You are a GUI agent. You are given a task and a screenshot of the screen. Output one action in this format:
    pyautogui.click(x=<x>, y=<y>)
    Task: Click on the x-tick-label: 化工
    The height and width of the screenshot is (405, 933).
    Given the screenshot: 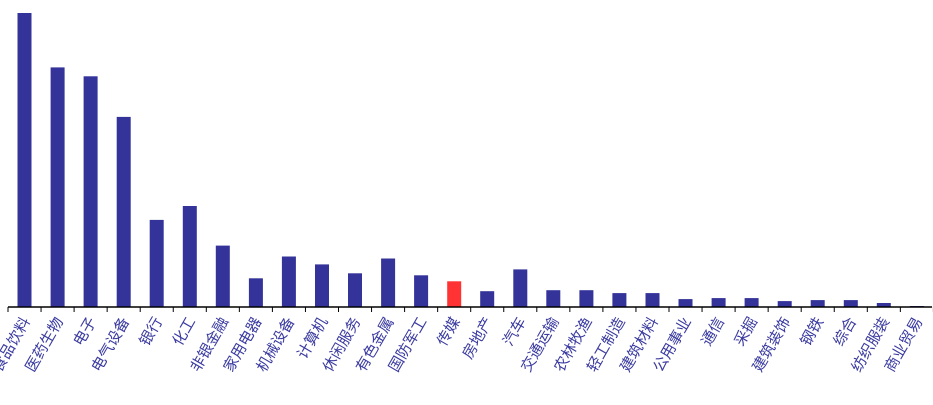 What is the action you would take?
    pyautogui.click(x=184, y=331)
    